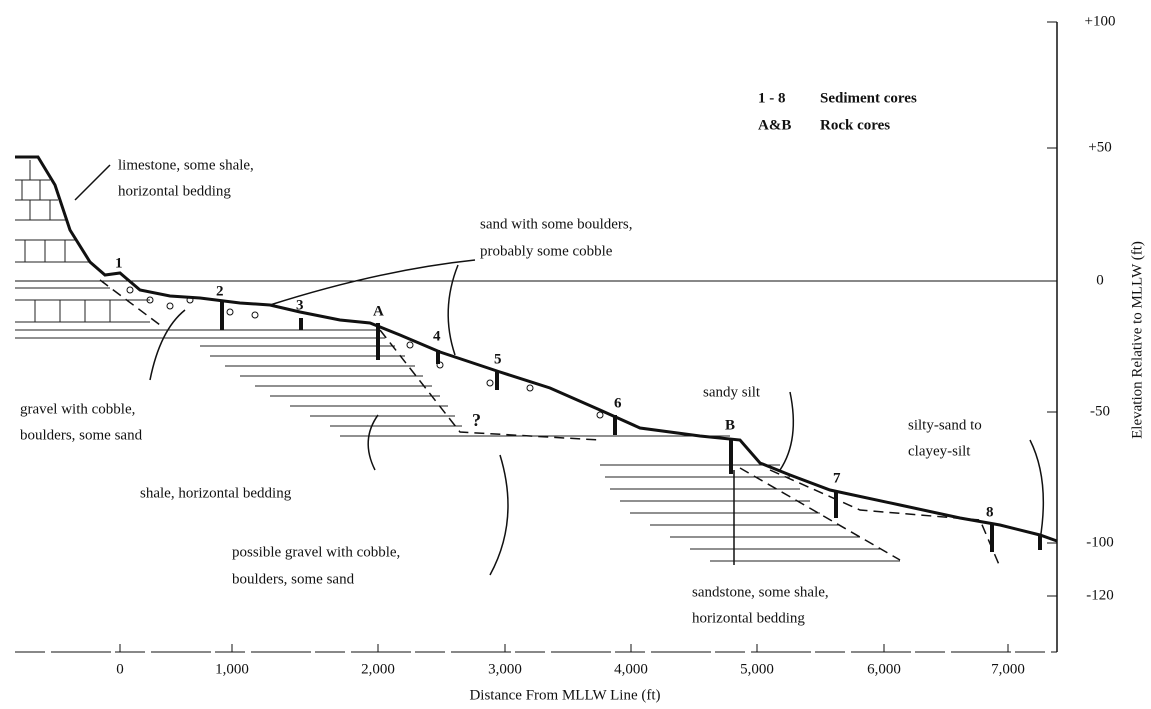 The width and height of the screenshot is (1151, 709). What do you see at coordinates (546, 251) in the screenshot?
I see `annotation: probably some cobble` at bounding box center [546, 251].